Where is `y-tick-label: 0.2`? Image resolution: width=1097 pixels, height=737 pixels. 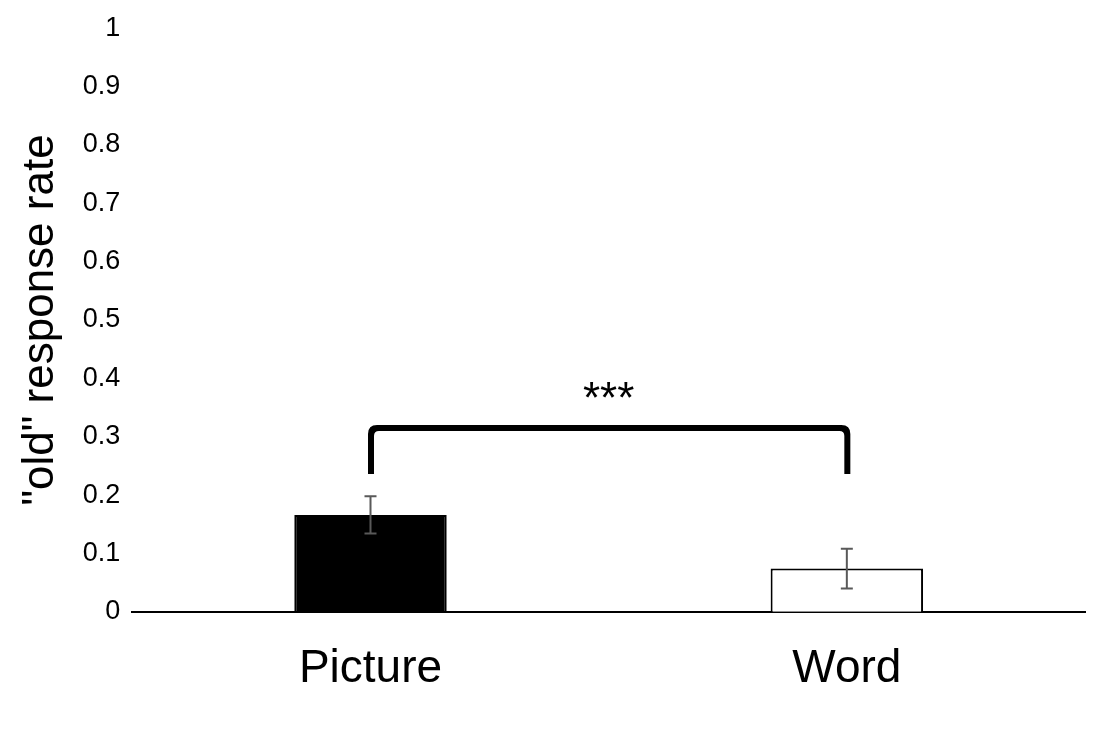
y-tick-label: 0.2 is located at coordinates (101, 493).